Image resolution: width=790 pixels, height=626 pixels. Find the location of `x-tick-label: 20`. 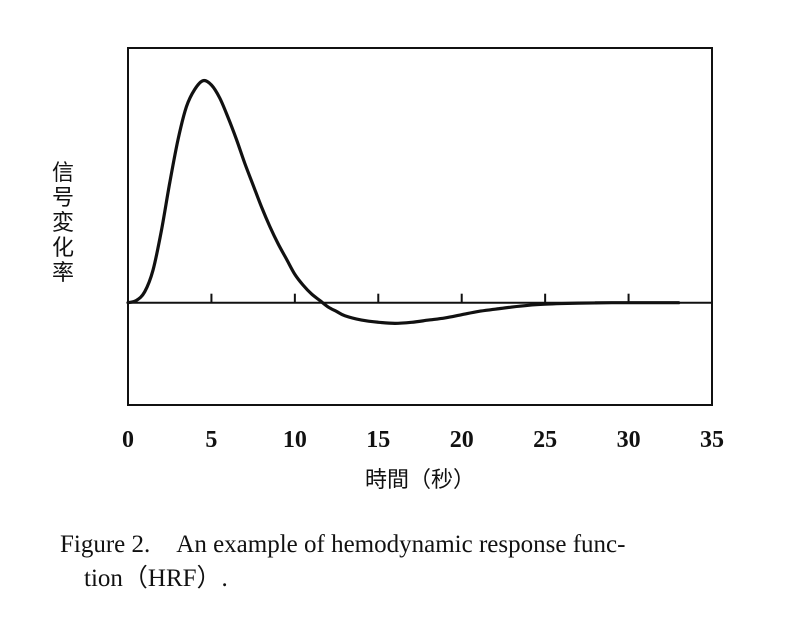

x-tick-label: 20 is located at coordinates (462, 440).